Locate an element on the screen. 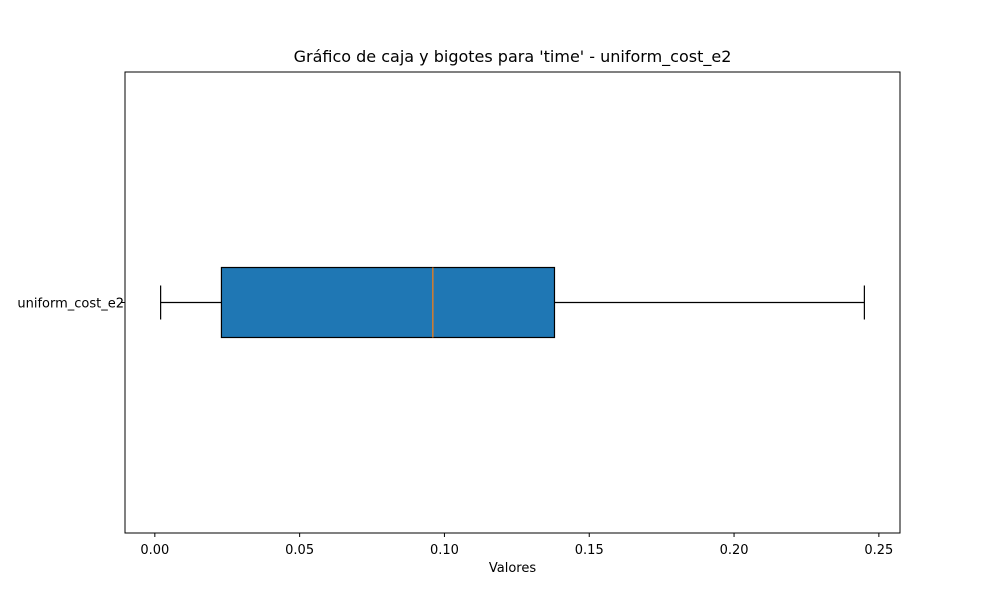 The width and height of the screenshot is (1000, 600). x-tick-label: 0.00 is located at coordinates (154, 550).